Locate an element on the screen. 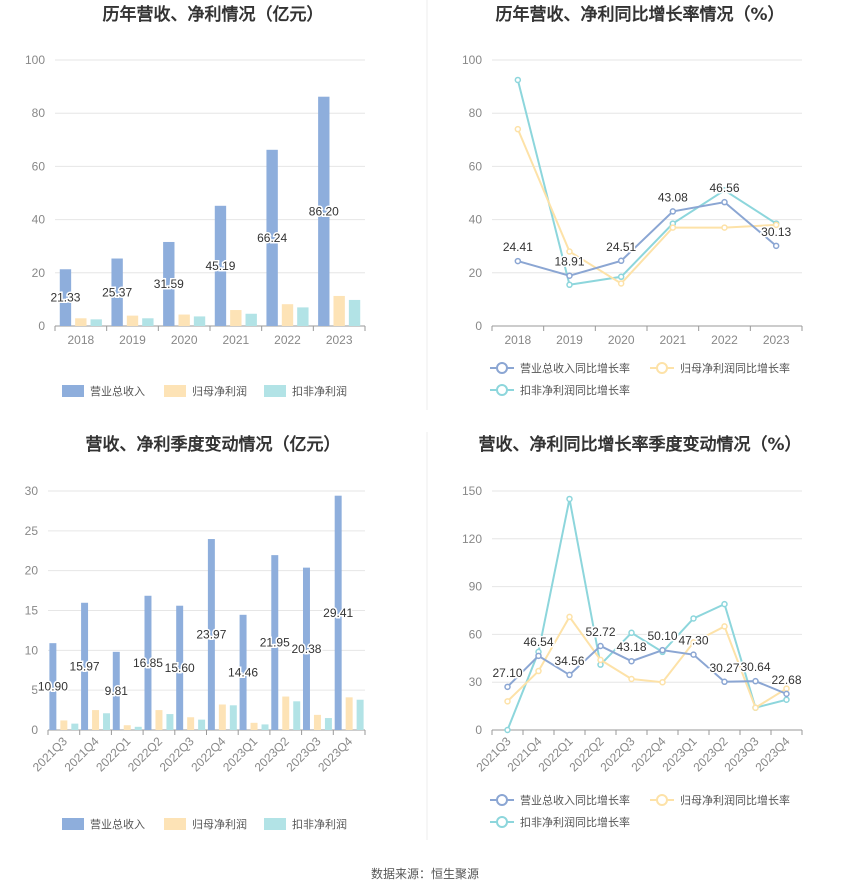 This screenshot has width=850, height=890. chart-title: 历年营收、净利同比增长率情况（%） is located at coordinates (639, 14).